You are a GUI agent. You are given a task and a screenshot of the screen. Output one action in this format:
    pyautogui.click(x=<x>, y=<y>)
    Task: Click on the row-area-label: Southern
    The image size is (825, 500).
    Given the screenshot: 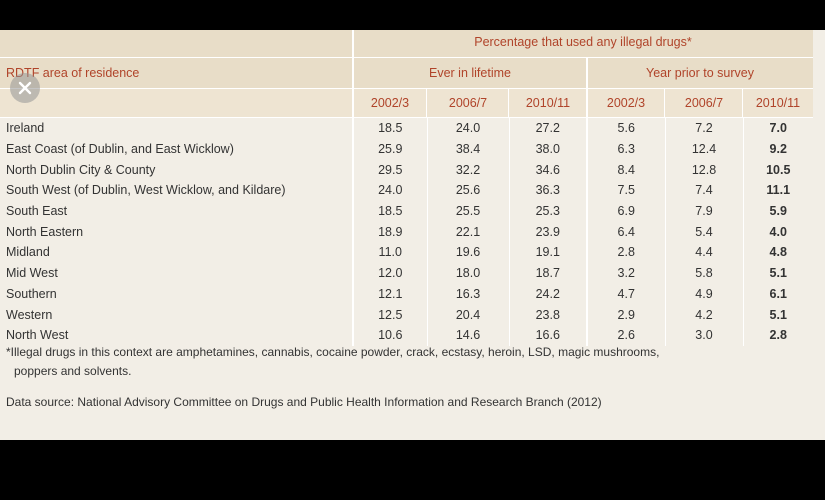 What is the action you would take?
    pyautogui.click(x=31, y=293)
    